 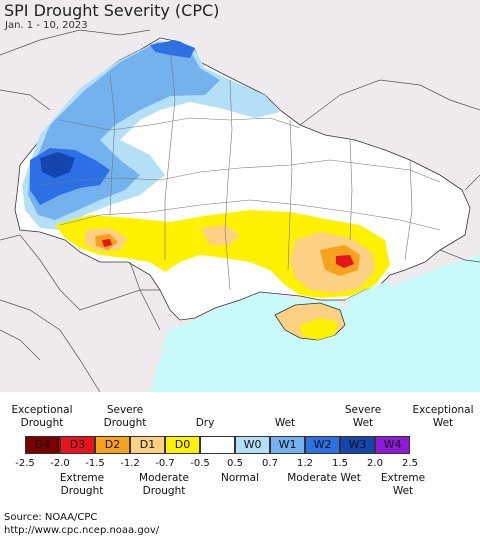 I want to click on map-title: SPI Drought Severity (CPC), so click(x=112, y=10).